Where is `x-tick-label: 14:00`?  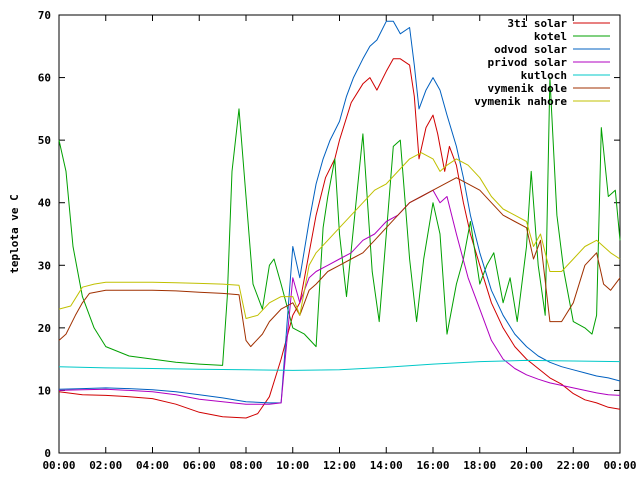
x-tick-label: 14:00 is located at coordinates (386, 465).